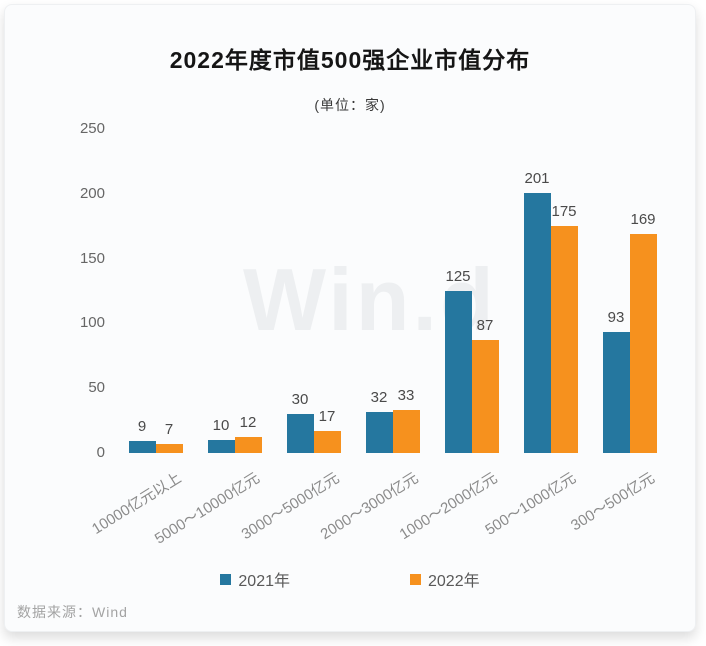  I want to click on legend-item-2021年: 2021年, so click(255, 579).